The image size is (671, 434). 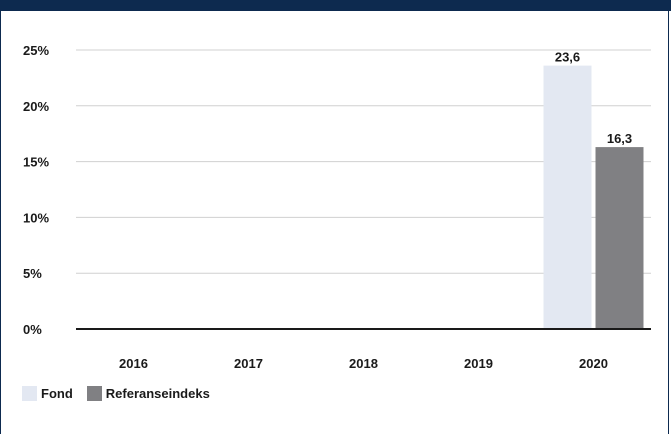 I want to click on legend-label-referanseindeks: Referanseindeks, so click(x=157, y=393).